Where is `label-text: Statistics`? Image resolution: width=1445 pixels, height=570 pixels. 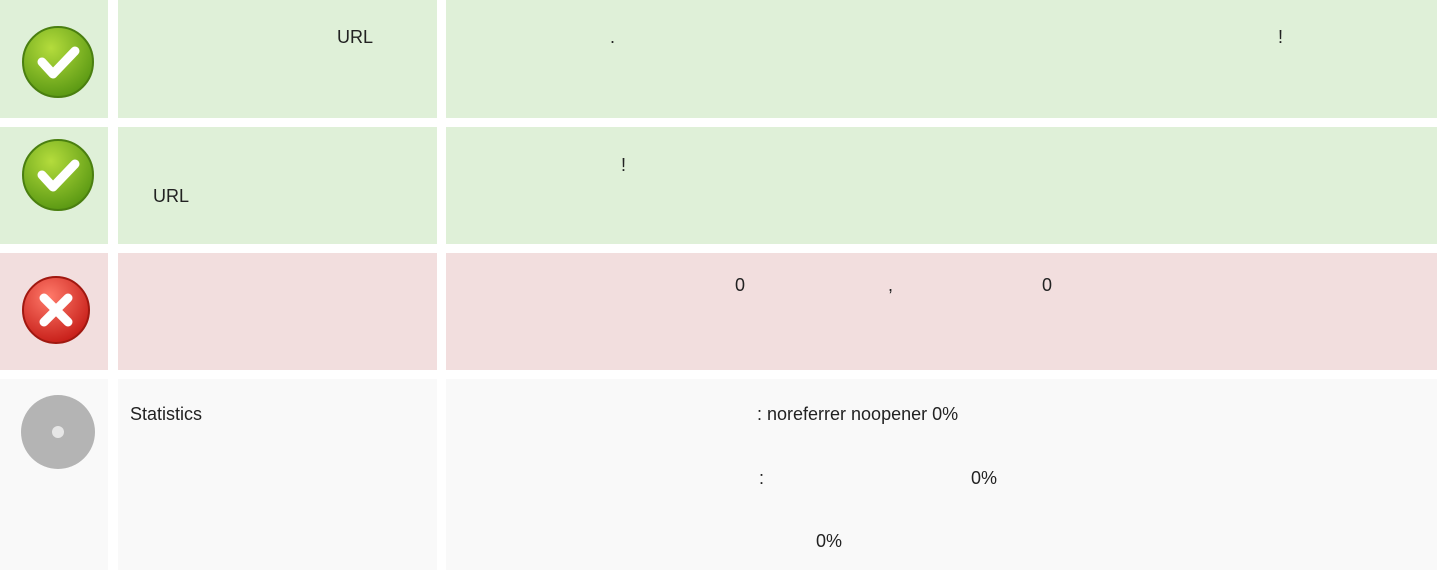
label-text: Statistics is located at coordinates (166, 414).